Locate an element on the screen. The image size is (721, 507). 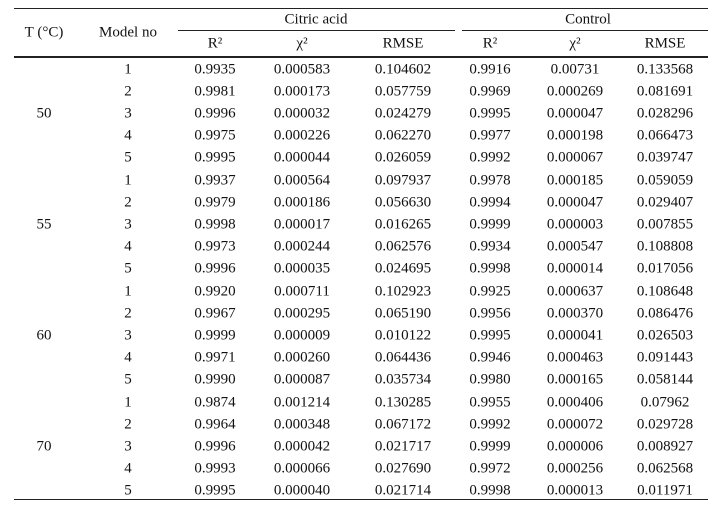
value-cell: 0.9990 is located at coordinates (215, 379).